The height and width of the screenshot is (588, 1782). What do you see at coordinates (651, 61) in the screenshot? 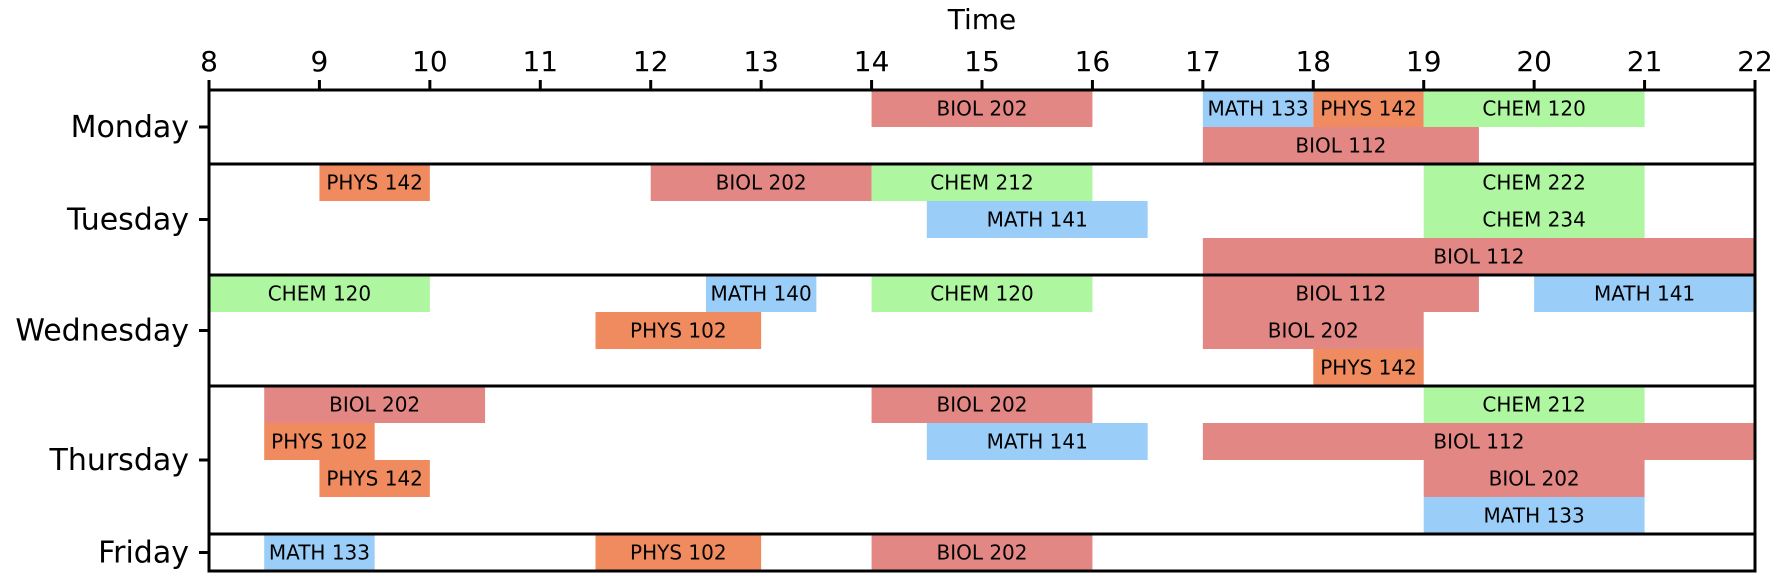
I see `x-tick-label: 12` at bounding box center [651, 61].